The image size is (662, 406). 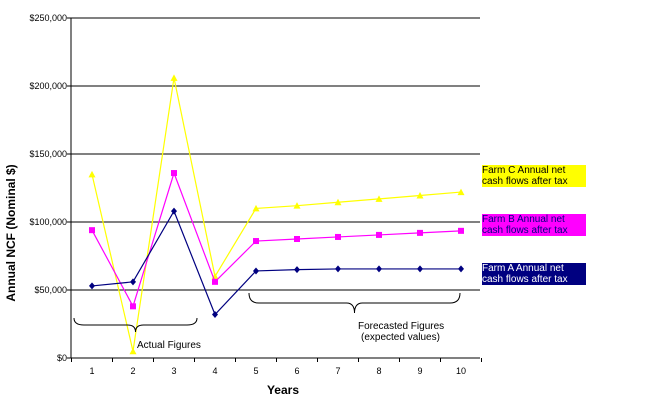 What do you see at coordinates (276, 262) in the screenshot?
I see `series-line` at bounding box center [276, 262].